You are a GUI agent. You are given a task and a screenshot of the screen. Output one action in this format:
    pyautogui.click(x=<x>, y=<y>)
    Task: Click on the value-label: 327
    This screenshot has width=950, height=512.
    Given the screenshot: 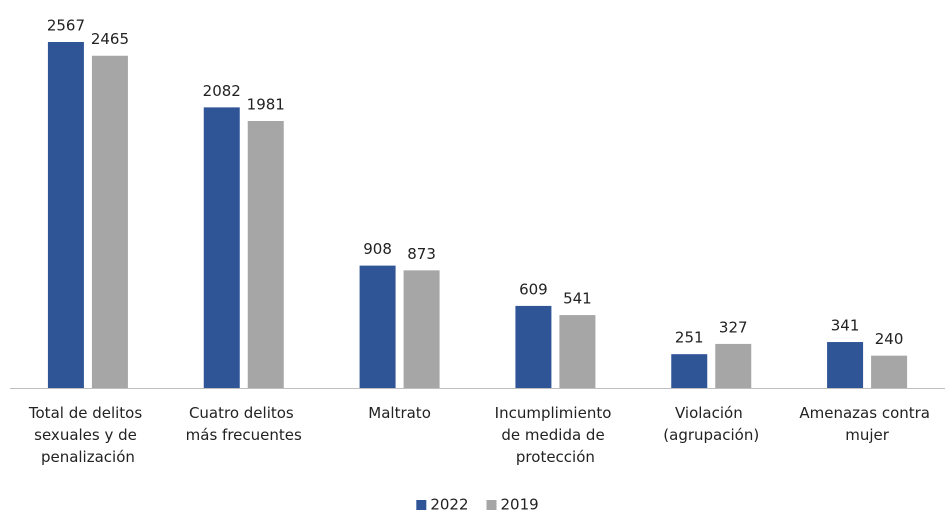 What is the action you would take?
    pyautogui.click(x=733, y=327)
    